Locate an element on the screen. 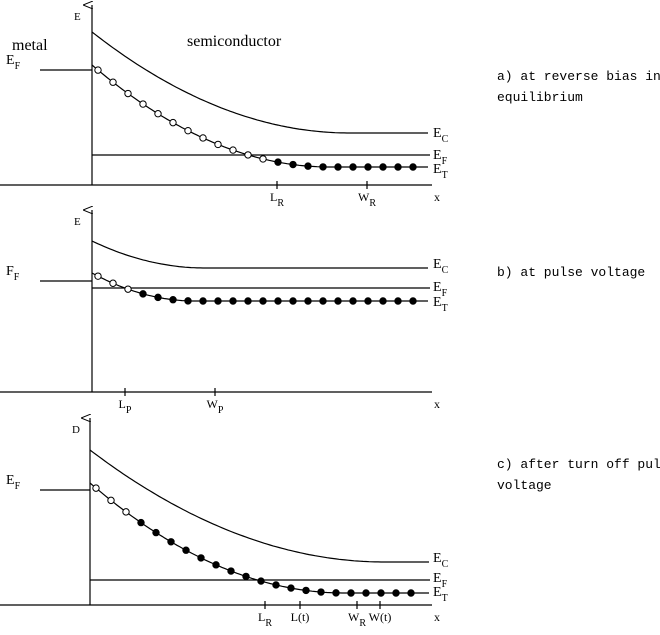 Image resolution: width=660 pixels, height=635 pixels. tick-label-sub: R is located at coordinates (362, 623).